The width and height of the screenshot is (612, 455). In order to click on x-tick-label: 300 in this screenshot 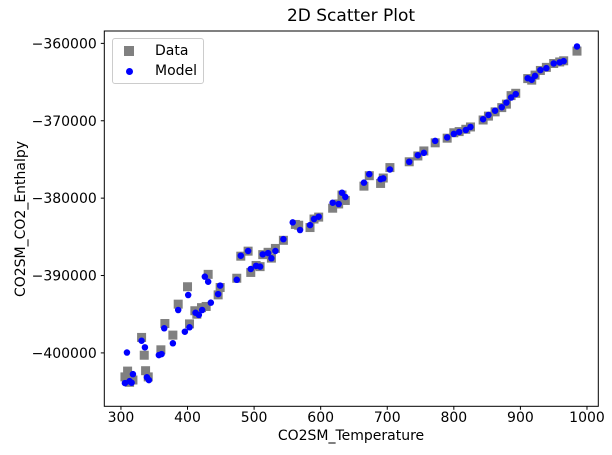, I will do `click(121, 418)`.